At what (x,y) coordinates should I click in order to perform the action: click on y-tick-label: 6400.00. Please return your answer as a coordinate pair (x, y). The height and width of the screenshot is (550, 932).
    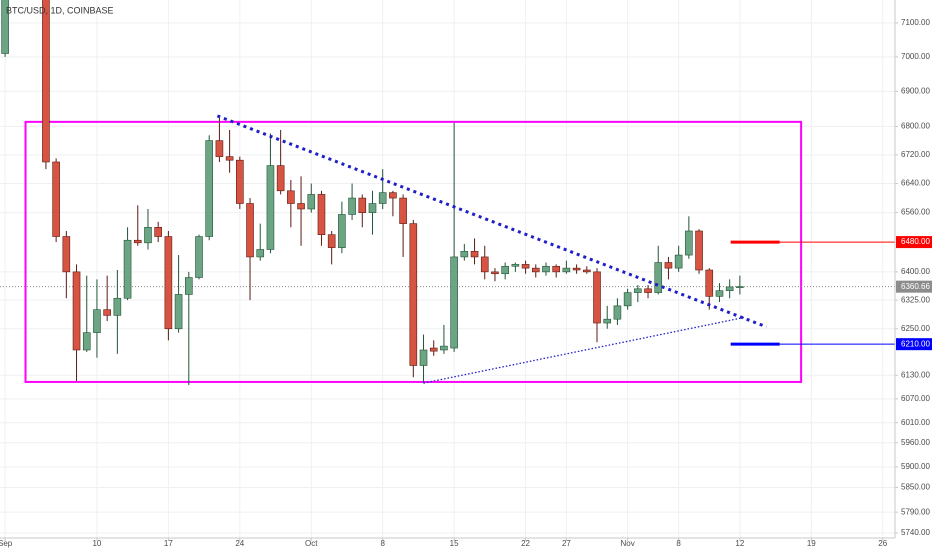
    Looking at the image, I should click on (915, 271).